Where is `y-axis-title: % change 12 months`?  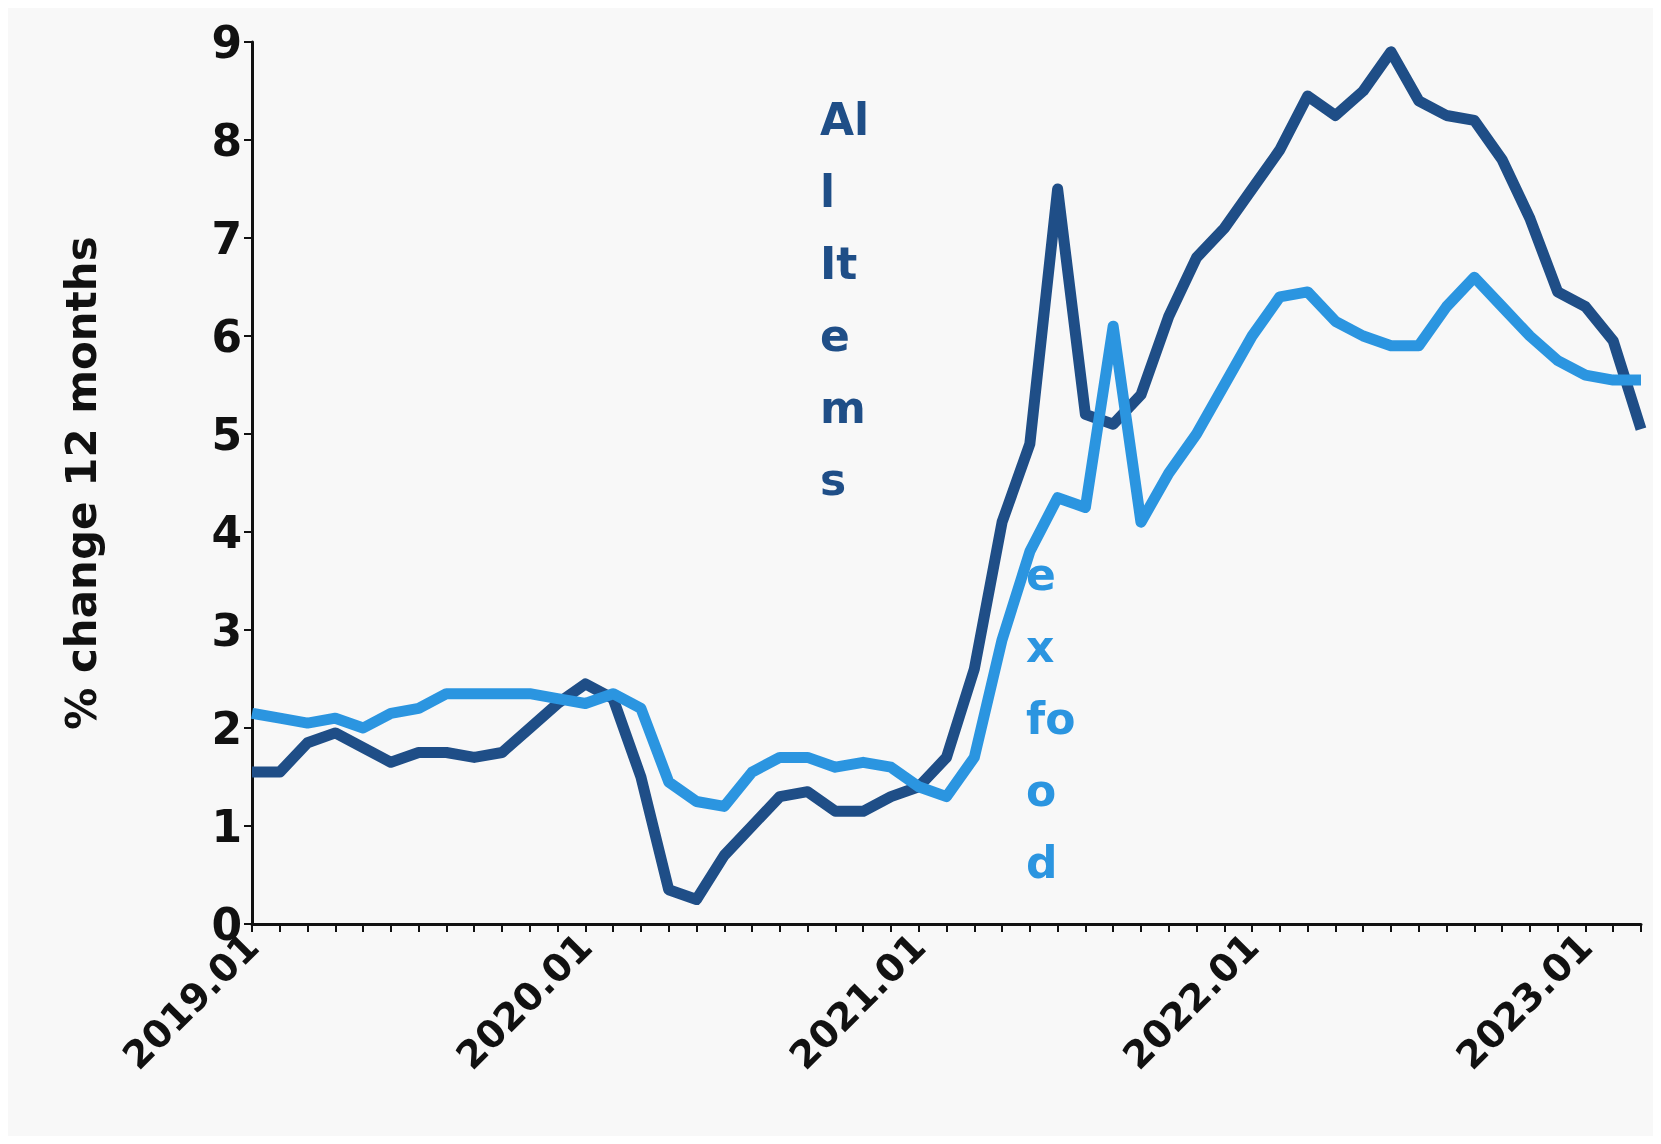
y-axis-title: % change 12 months is located at coordinates (81, 483).